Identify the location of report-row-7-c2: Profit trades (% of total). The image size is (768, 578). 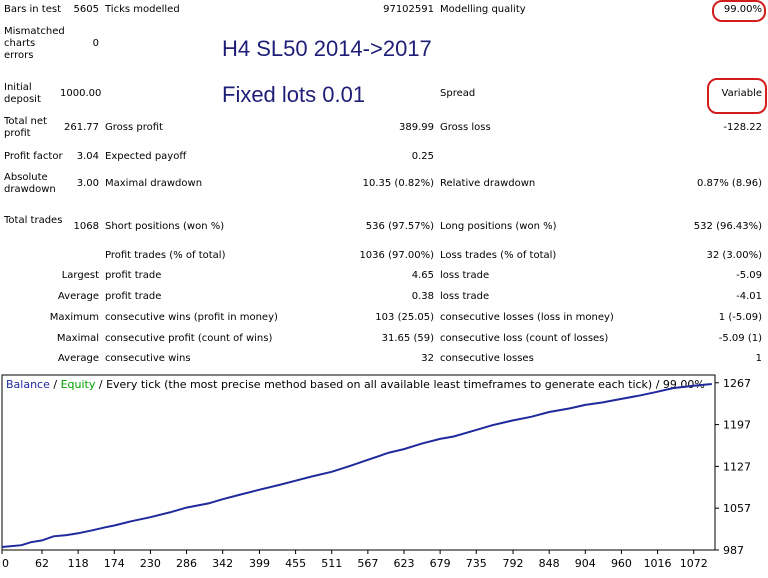
(165, 255).